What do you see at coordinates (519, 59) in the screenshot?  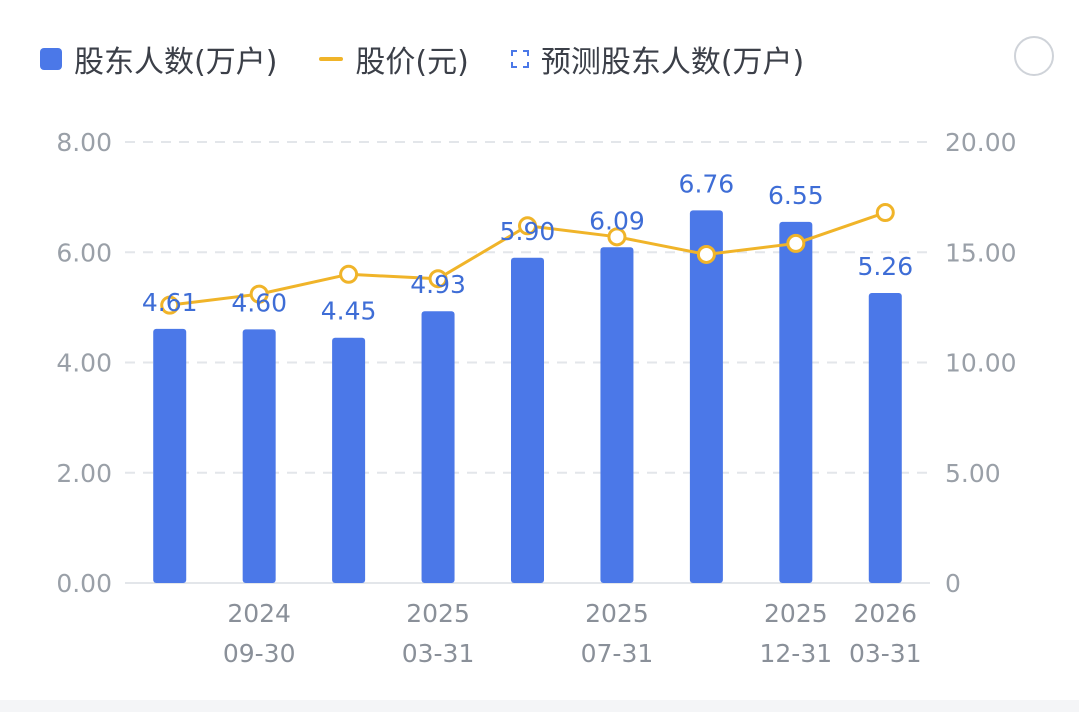 I see `legend-swatch-dashed` at bounding box center [519, 59].